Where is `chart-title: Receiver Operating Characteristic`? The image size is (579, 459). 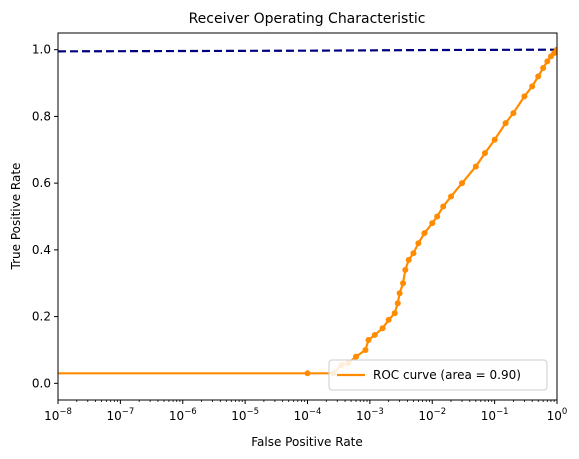 chart-title: Receiver Operating Characteristic is located at coordinates (307, 19).